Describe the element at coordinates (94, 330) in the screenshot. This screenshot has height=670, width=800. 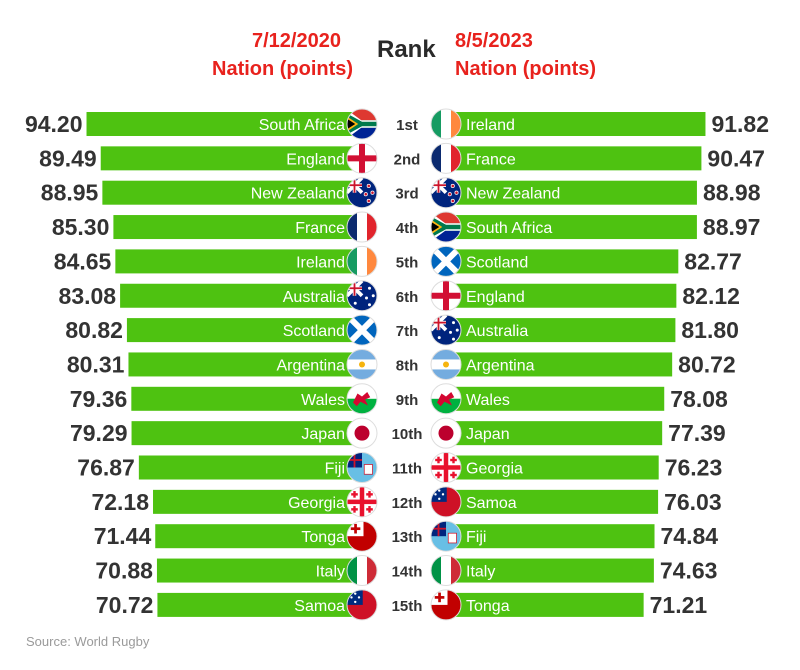
I see `left-value-label: 80.82` at that location.